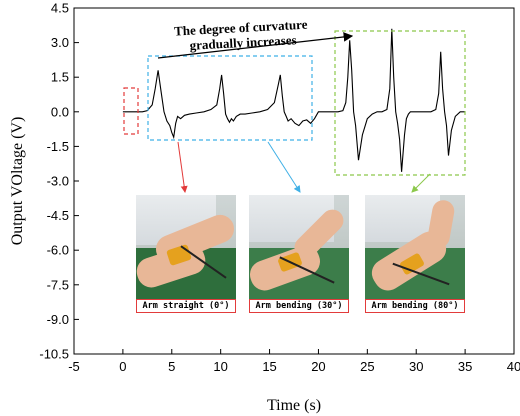 This screenshot has width=520, height=416. I want to click on box-red, so click(131, 111).